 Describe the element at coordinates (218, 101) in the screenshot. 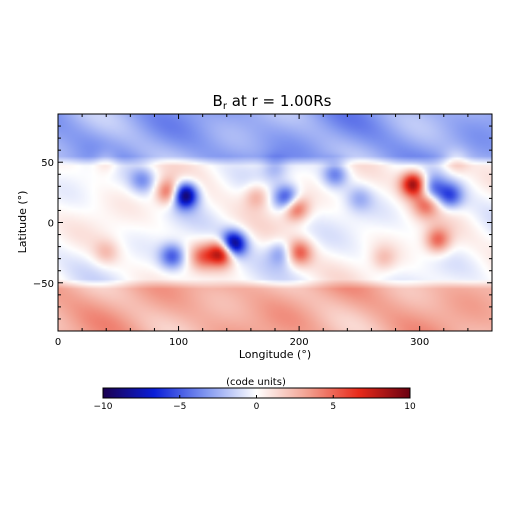

I see `title-main: B` at that location.